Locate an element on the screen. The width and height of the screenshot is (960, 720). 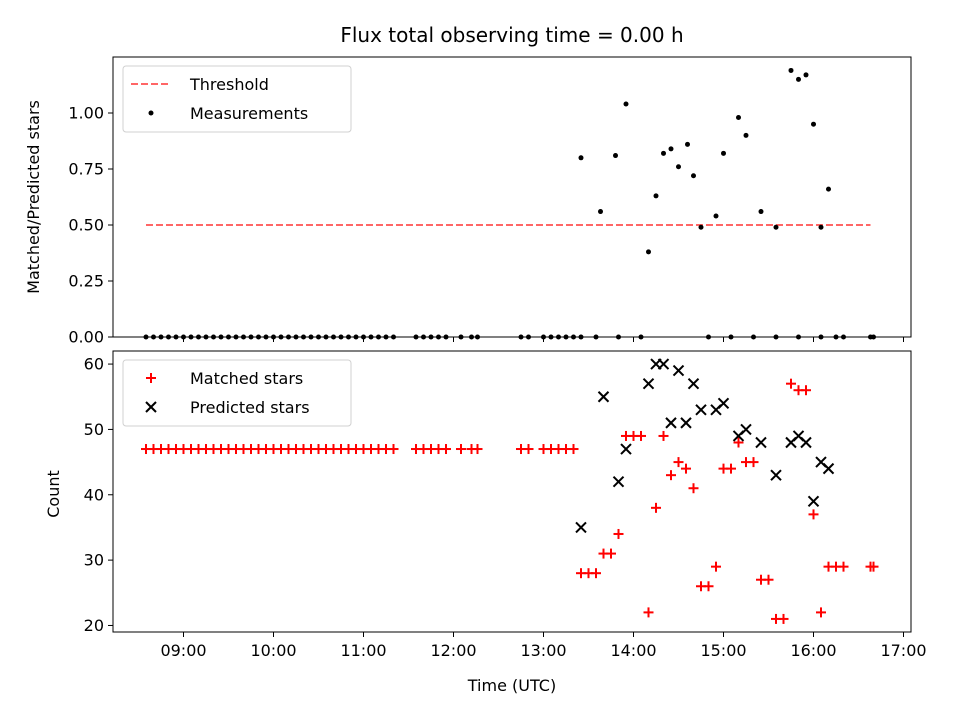
bottom-legend-label: Predicted stars is located at coordinates (250, 407).